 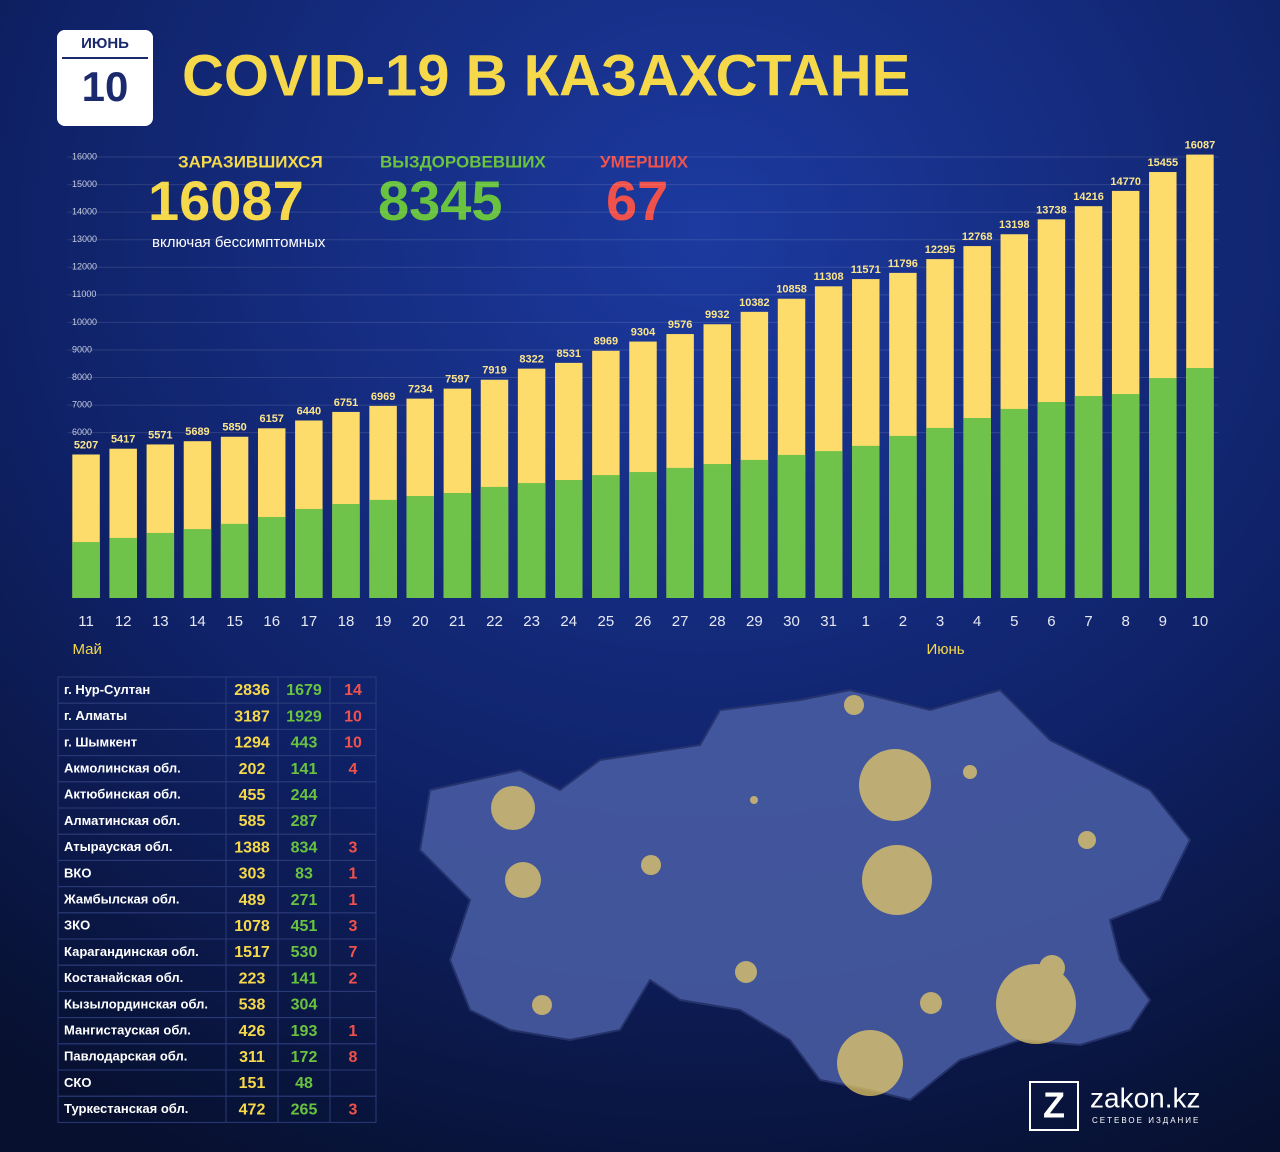 What do you see at coordinates (1014, 621) in the screenshot?
I see `x-tick-label: 5` at bounding box center [1014, 621].